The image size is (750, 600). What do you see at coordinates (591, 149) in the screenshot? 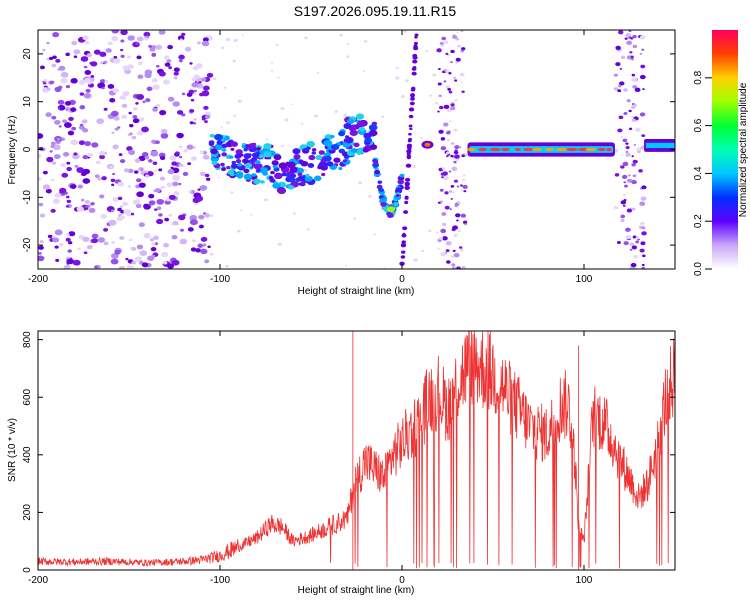
I see `line-hotspot` at bounding box center [591, 149].